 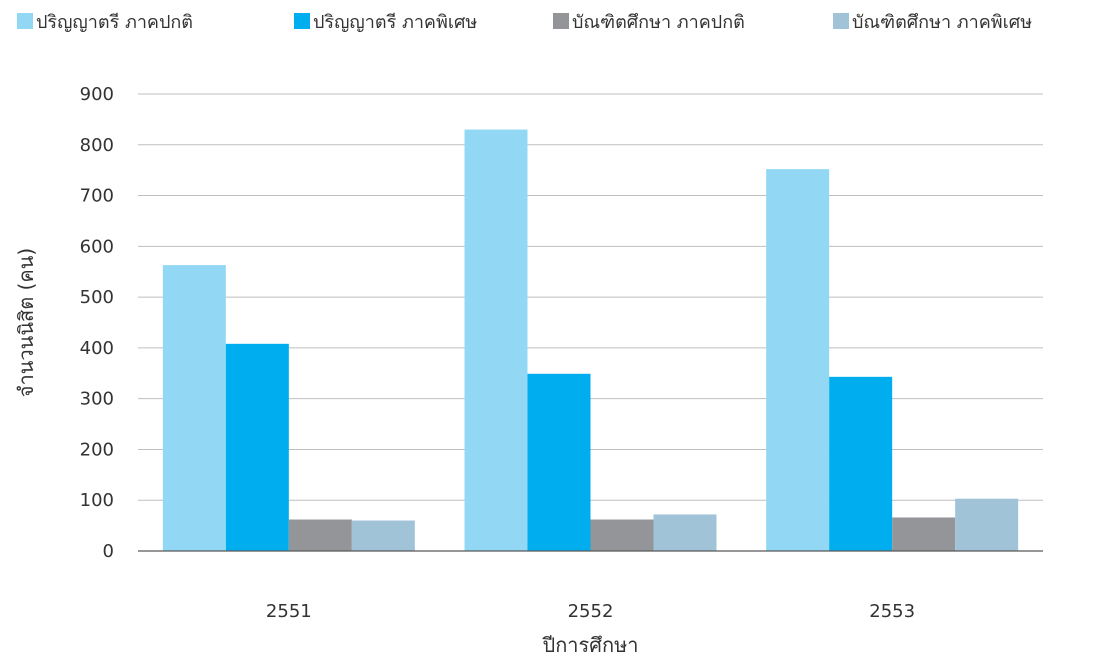 What do you see at coordinates (590, 645) in the screenshot?
I see `x-axis-title: ปีการศึกษา` at bounding box center [590, 645].